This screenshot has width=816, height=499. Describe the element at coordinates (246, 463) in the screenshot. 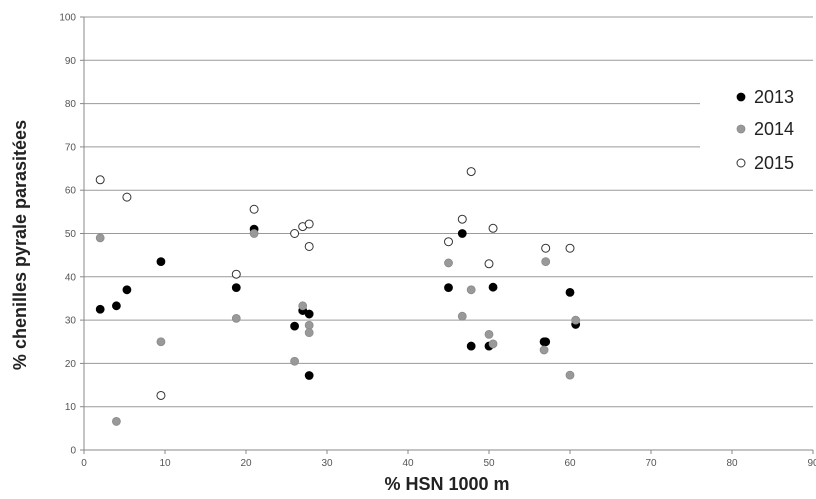

I see `x-tick-label: 20` at that location.